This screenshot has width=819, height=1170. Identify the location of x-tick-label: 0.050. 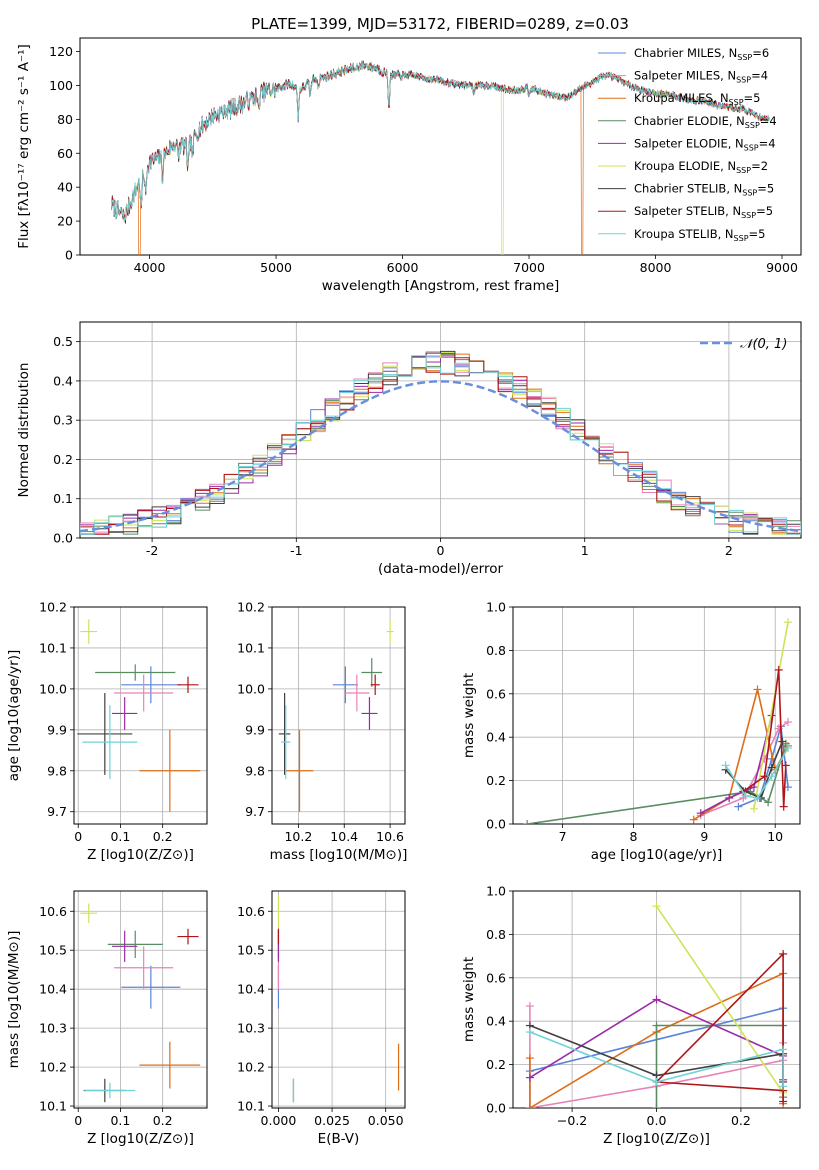
(386, 1120).